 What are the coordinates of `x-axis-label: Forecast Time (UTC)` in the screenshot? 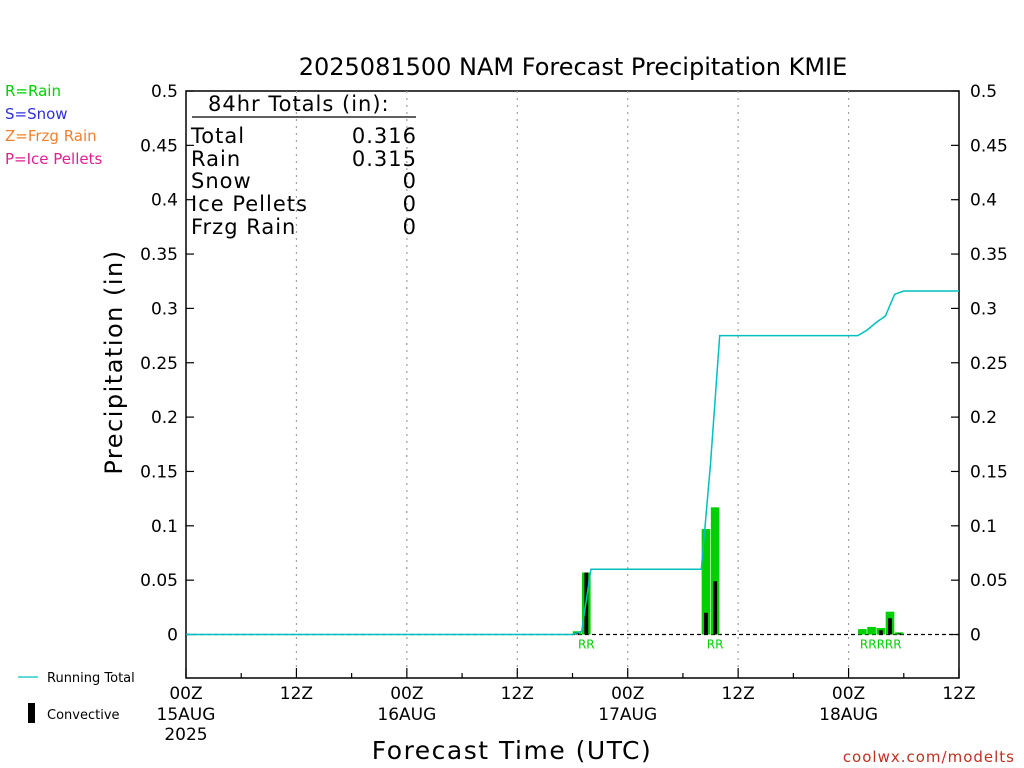 It's located at (512, 750).